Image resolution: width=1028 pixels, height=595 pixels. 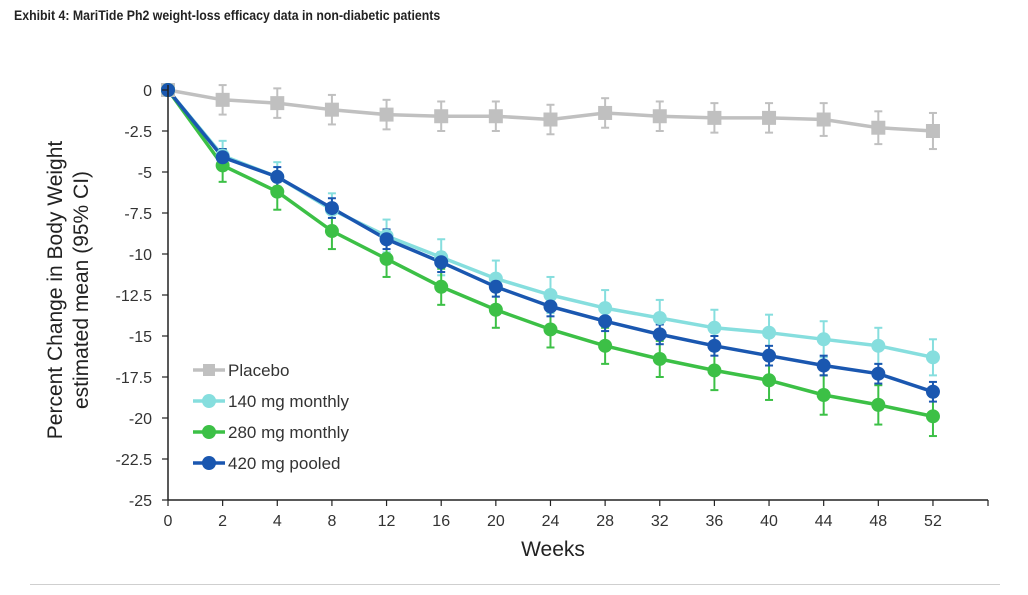 I want to click on legend-entry-280-mg-monthly: 280 mg monthly, so click(x=271, y=432).